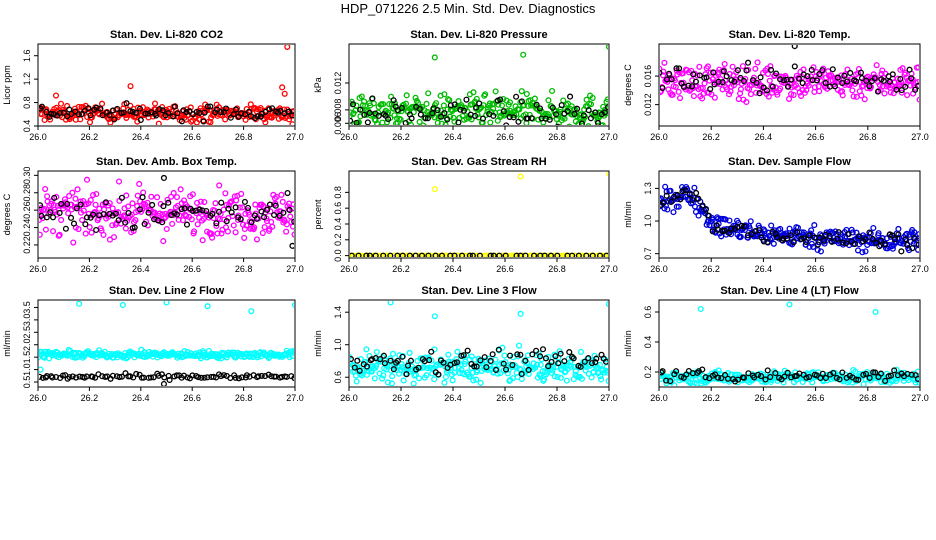 The image size is (936, 540). Describe the element at coordinates (27, 193) in the screenshot. I see `y-tick-label: 0.28` at that location.